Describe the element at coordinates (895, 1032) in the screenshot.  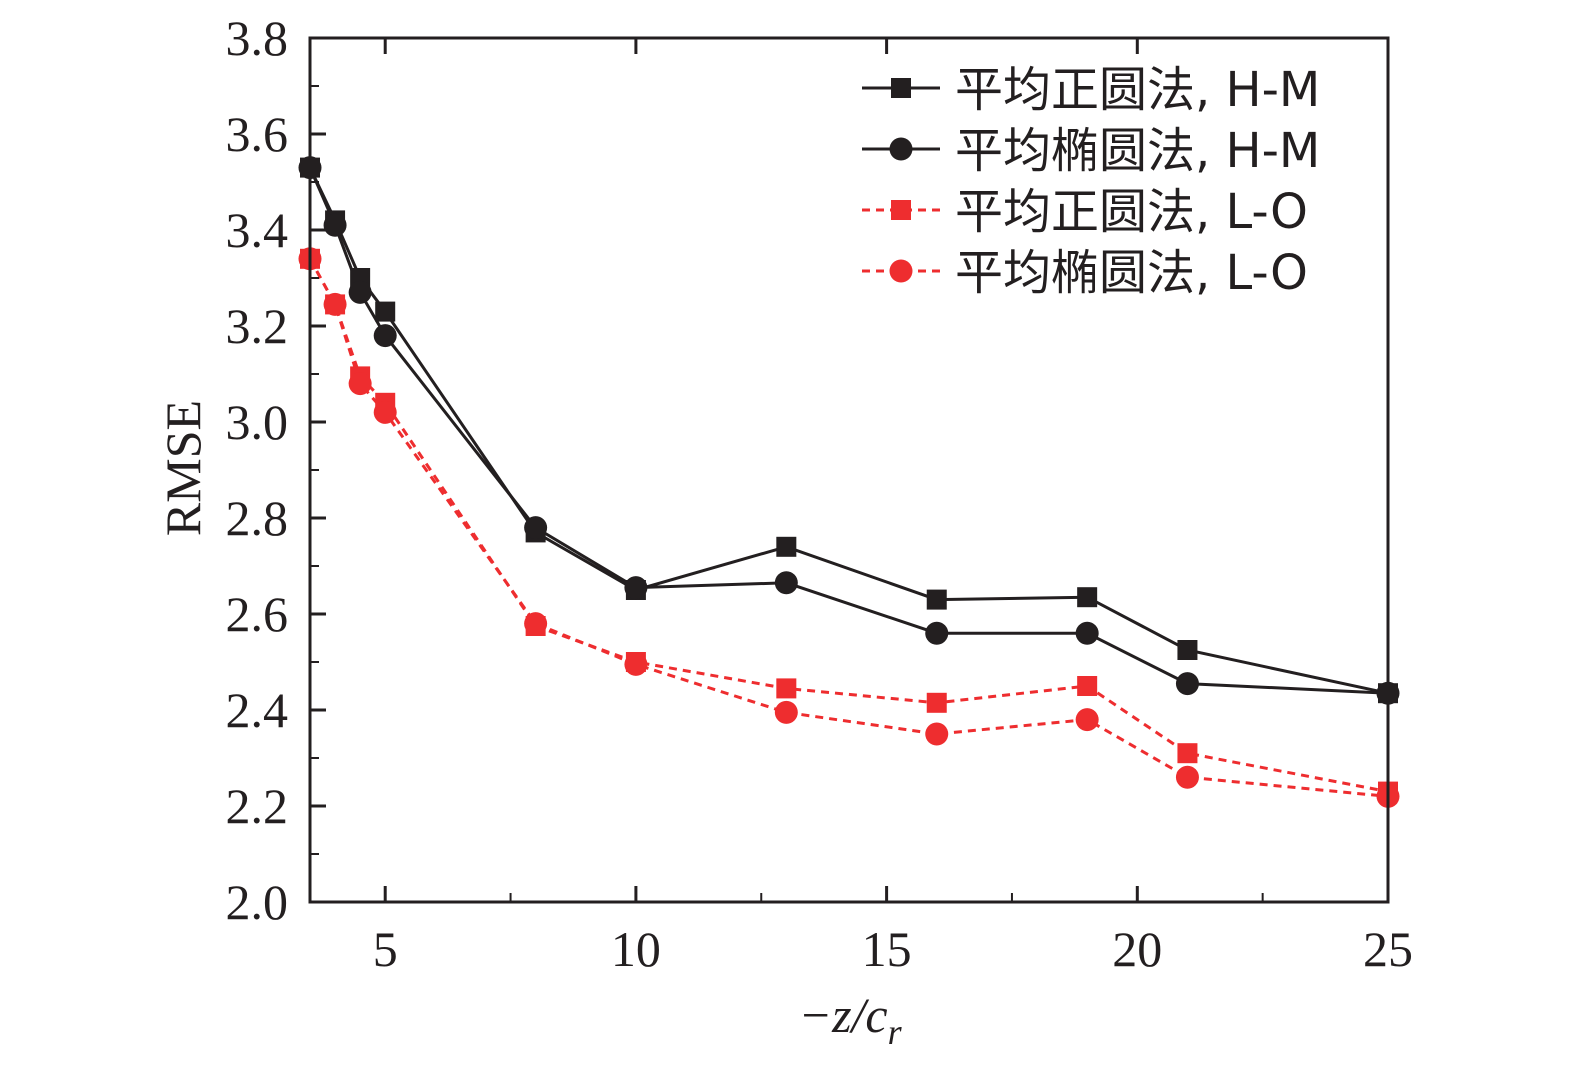
I see `x-axis-label-subscript: r` at that location.